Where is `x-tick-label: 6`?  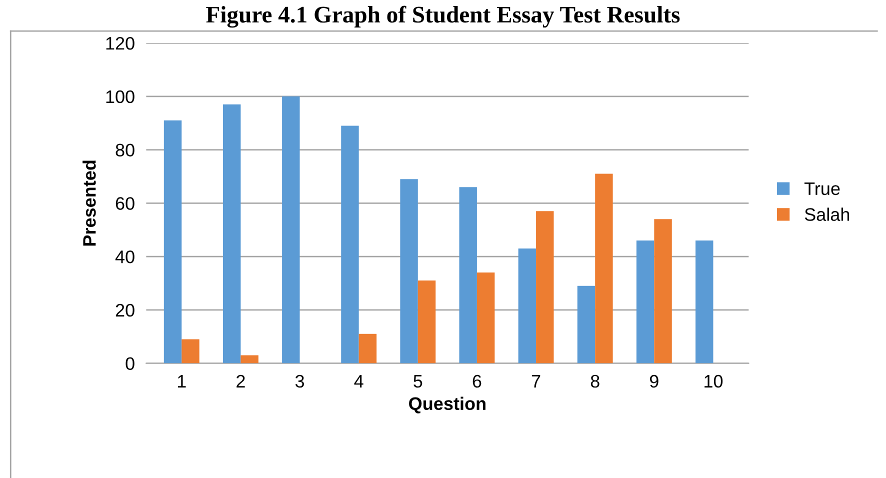 x-tick-label: 6 is located at coordinates (477, 381).